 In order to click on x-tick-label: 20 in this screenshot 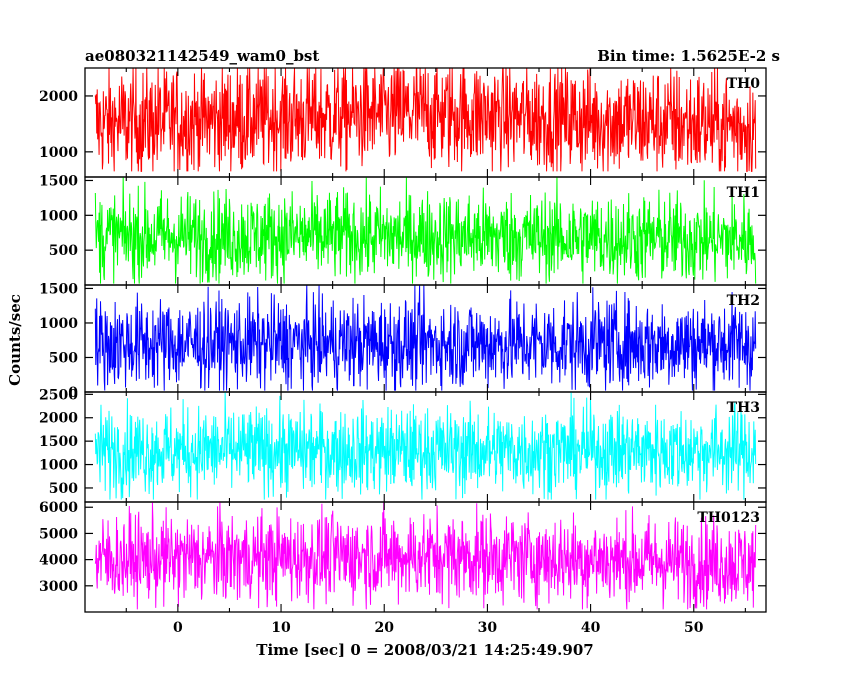, I will do `click(384, 628)`.